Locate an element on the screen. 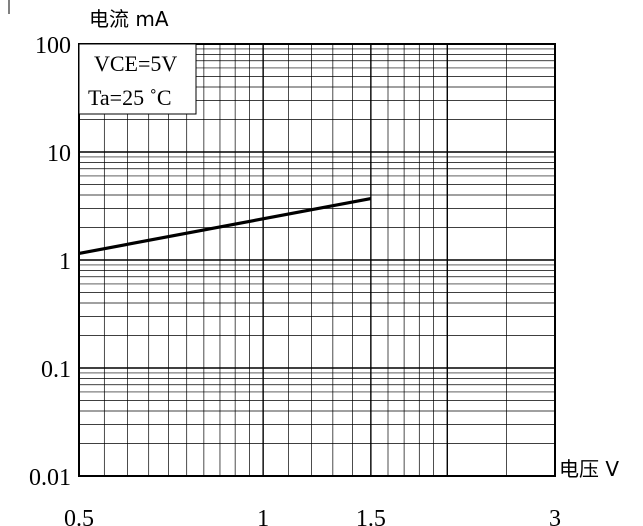 Image resolution: width=643 pixels, height=526 pixels. y-tick-label: 10 is located at coordinates (59, 154).